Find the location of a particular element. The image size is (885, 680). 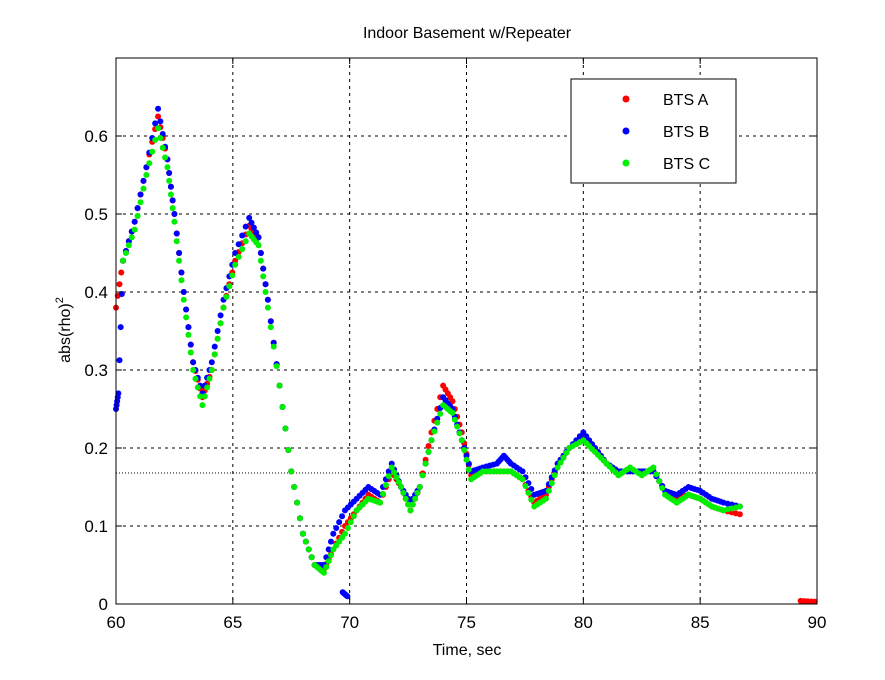

y-axis-label-base: abs(rho) is located at coordinates (65, 333).